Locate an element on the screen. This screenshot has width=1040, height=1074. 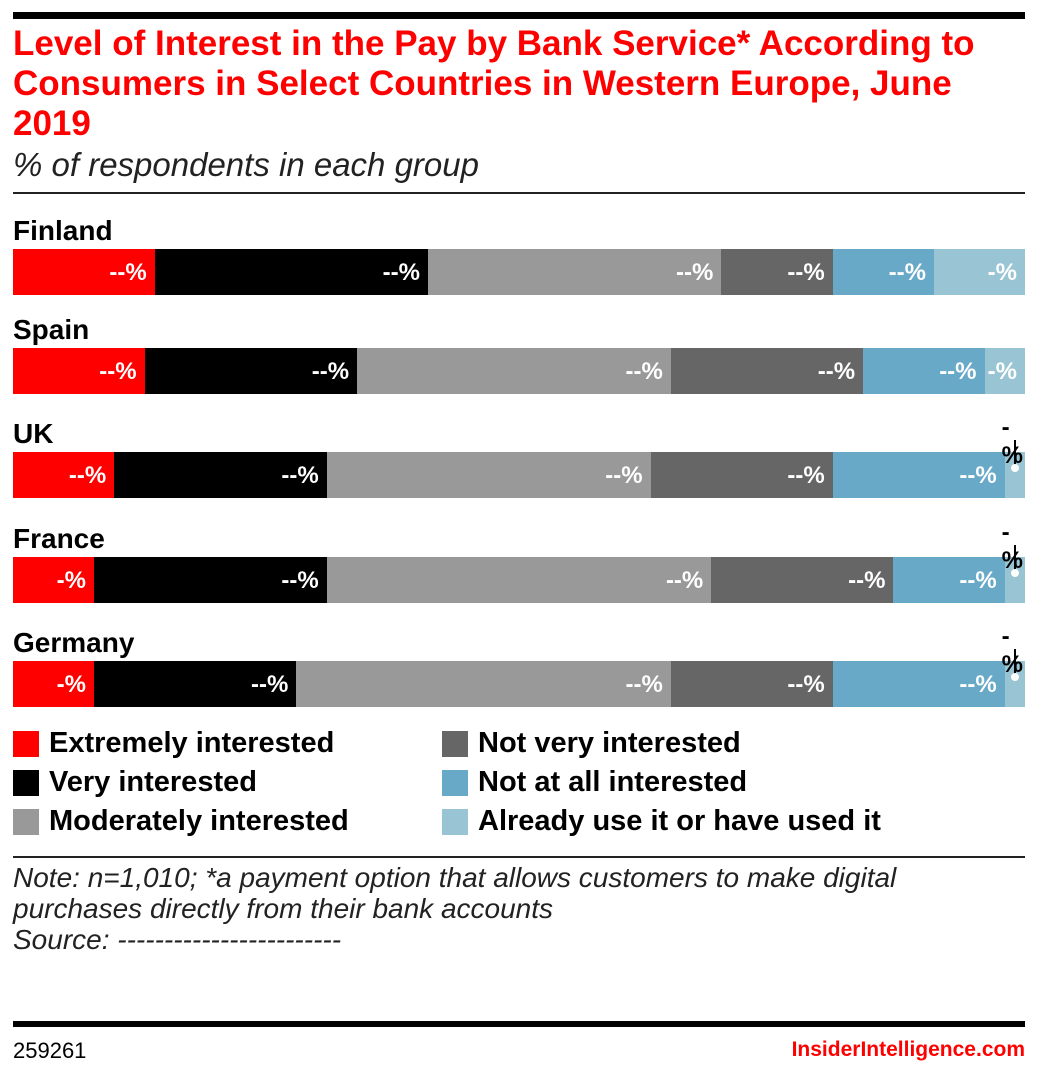
source-text: Source: ------------------------ is located at coordinates (177, 939).